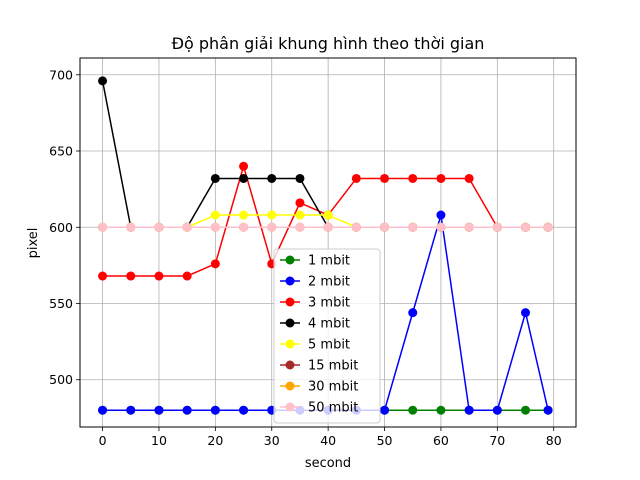 This screenshot has height=480, width=640. I want to click on legend-entry: 4 mbit, so click(315, 324).